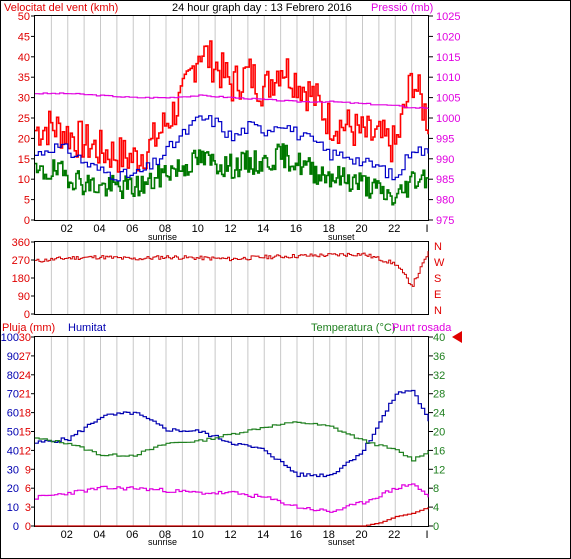  Describe the element at coordinates (27, 201) in the screenshot. I see `wind-y-tick: 5` at that location.